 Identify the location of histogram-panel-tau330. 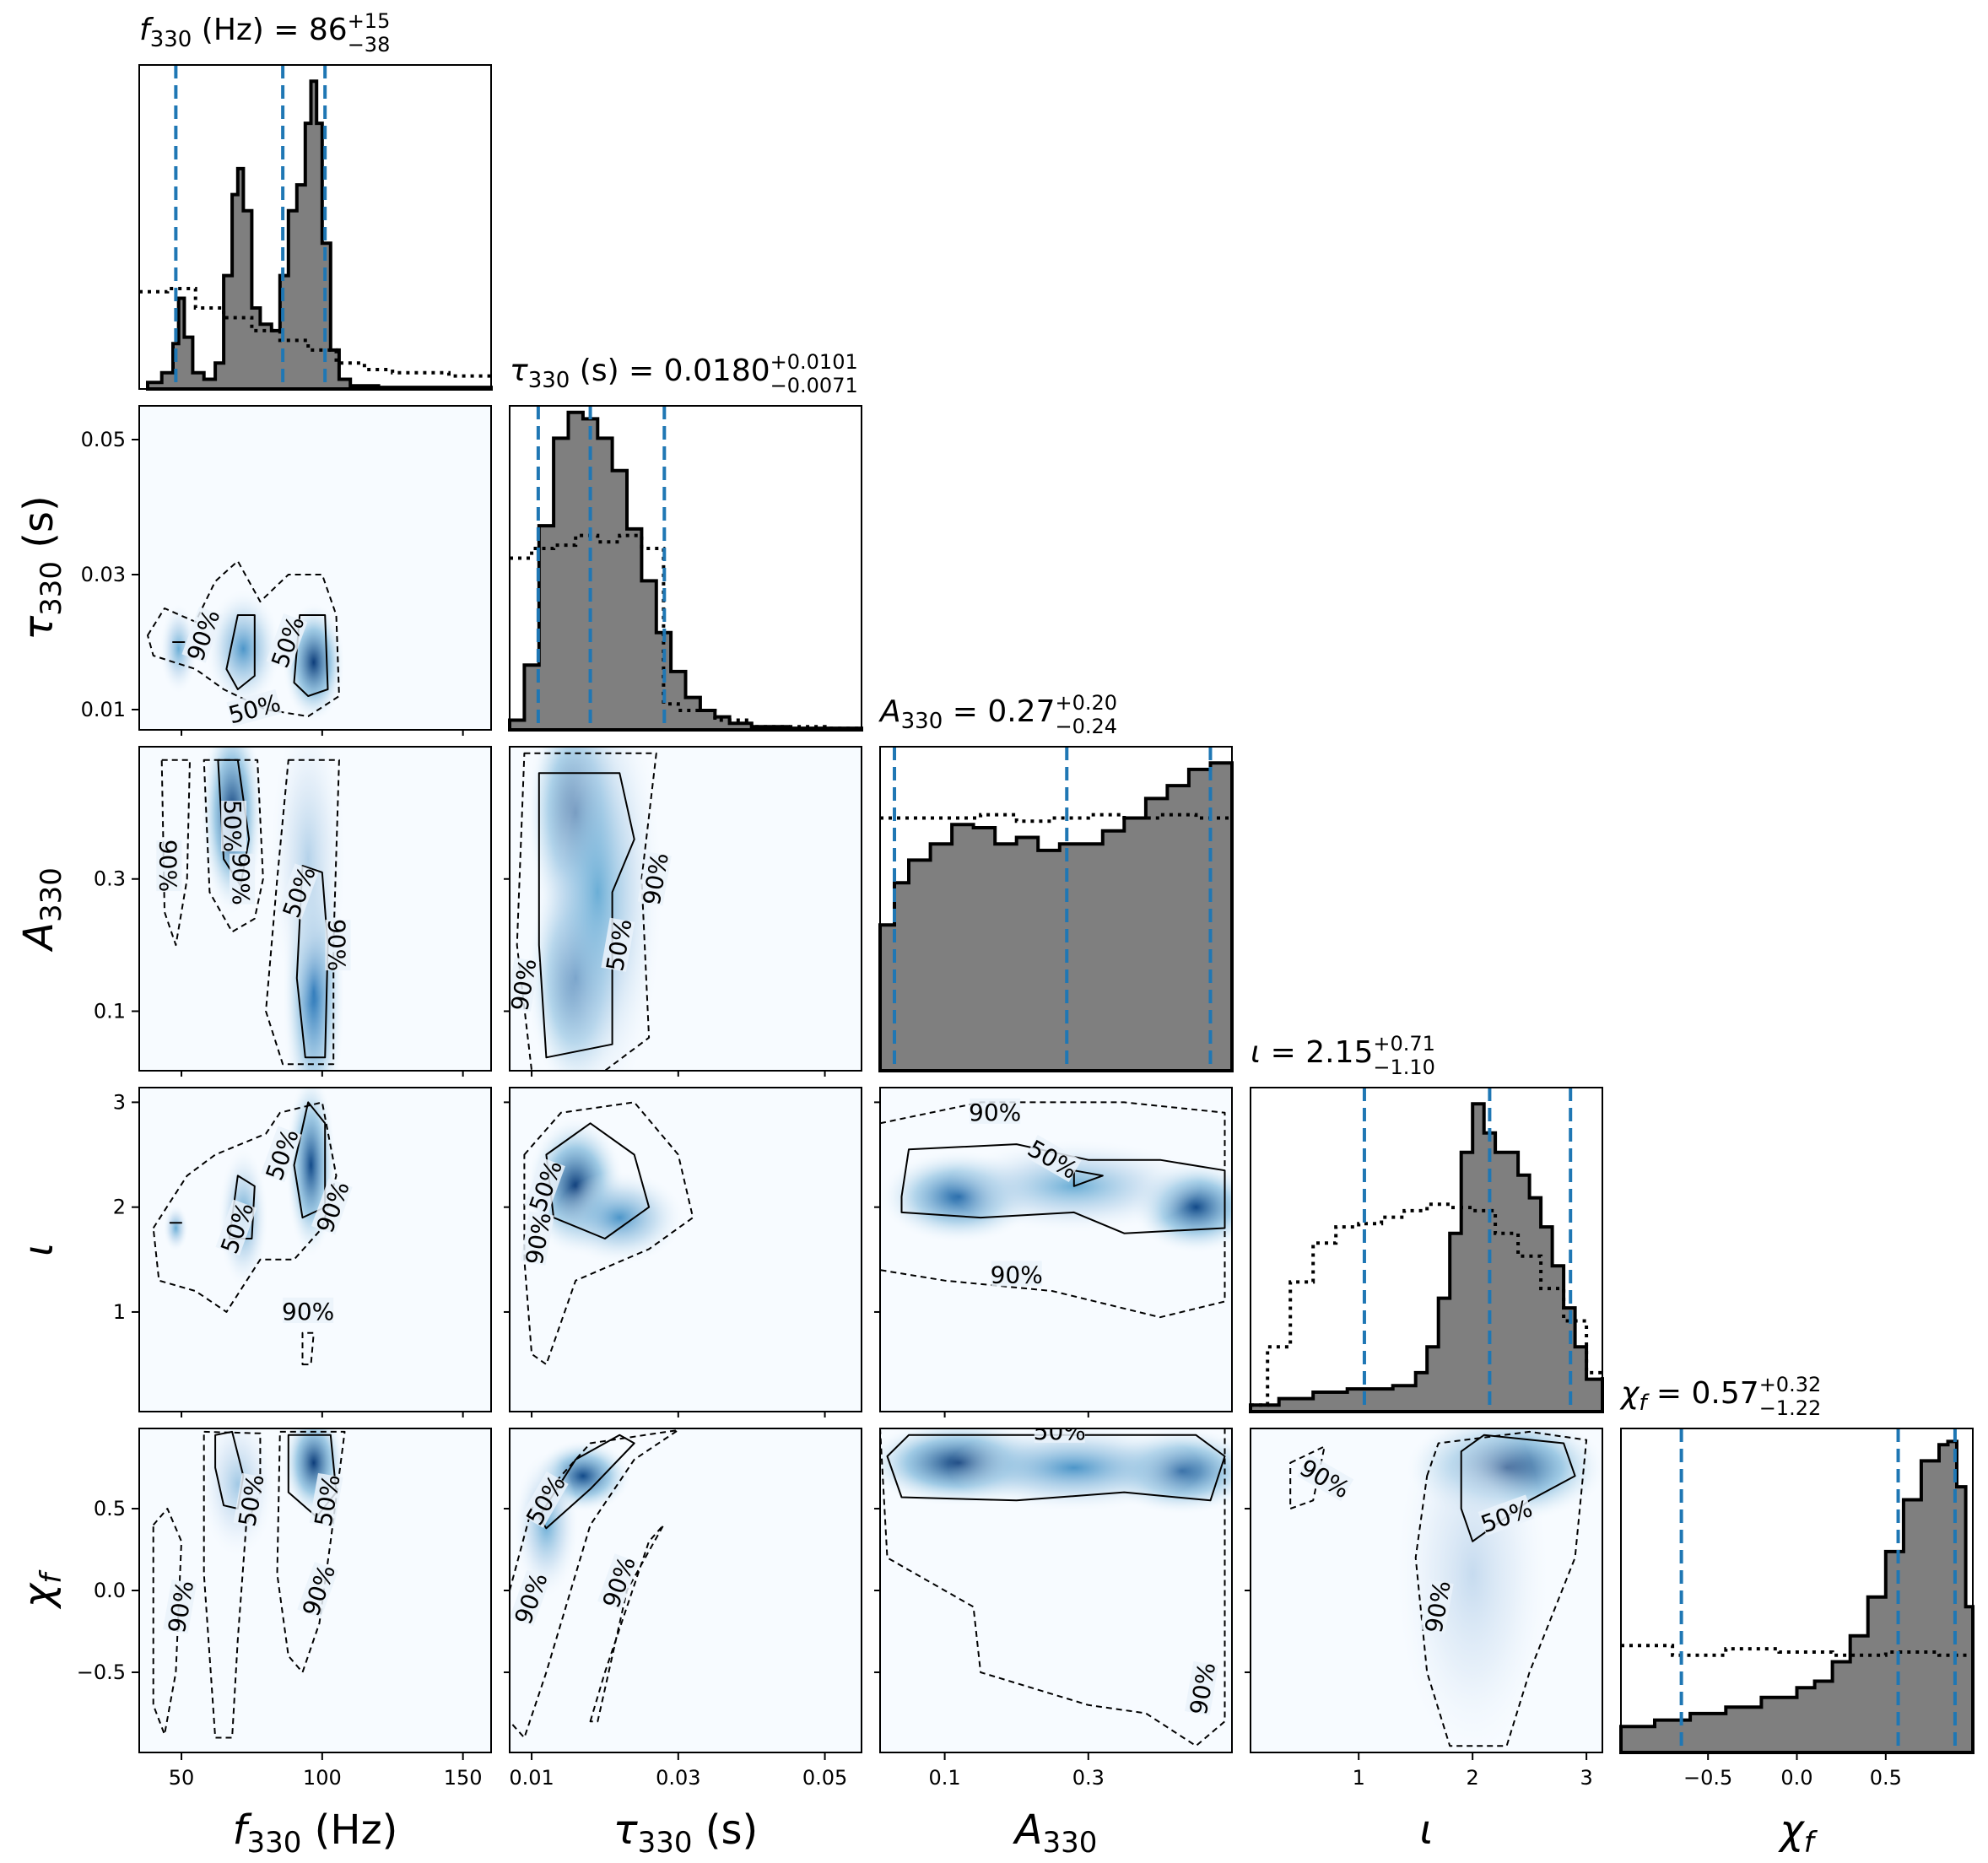
(685, 568).